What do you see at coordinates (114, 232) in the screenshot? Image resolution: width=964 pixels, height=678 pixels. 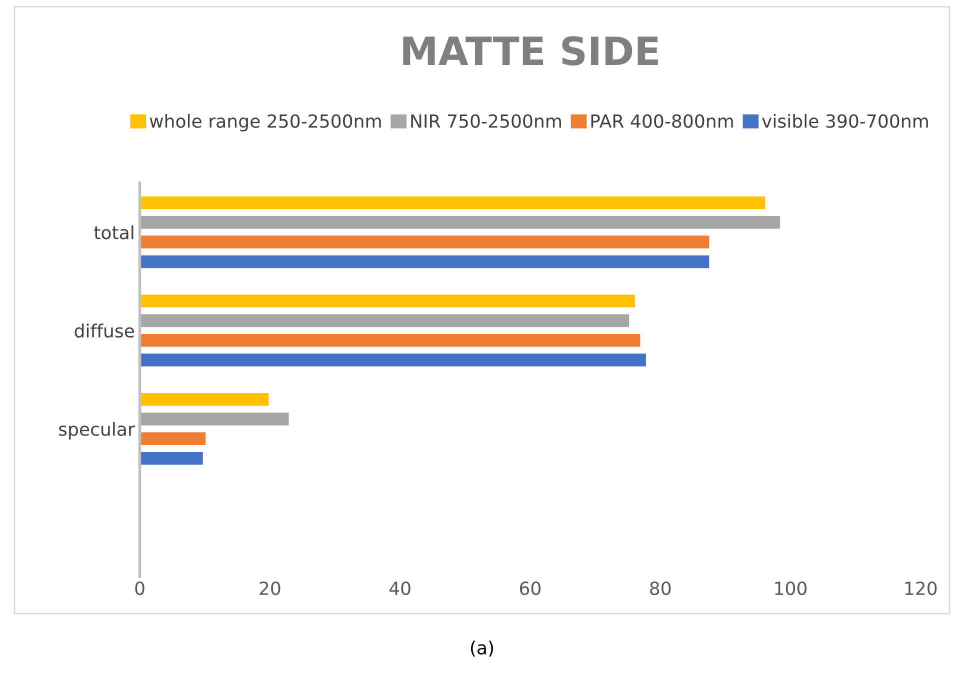 I see `y-tick-label: total` at bounding box center [114, 232].